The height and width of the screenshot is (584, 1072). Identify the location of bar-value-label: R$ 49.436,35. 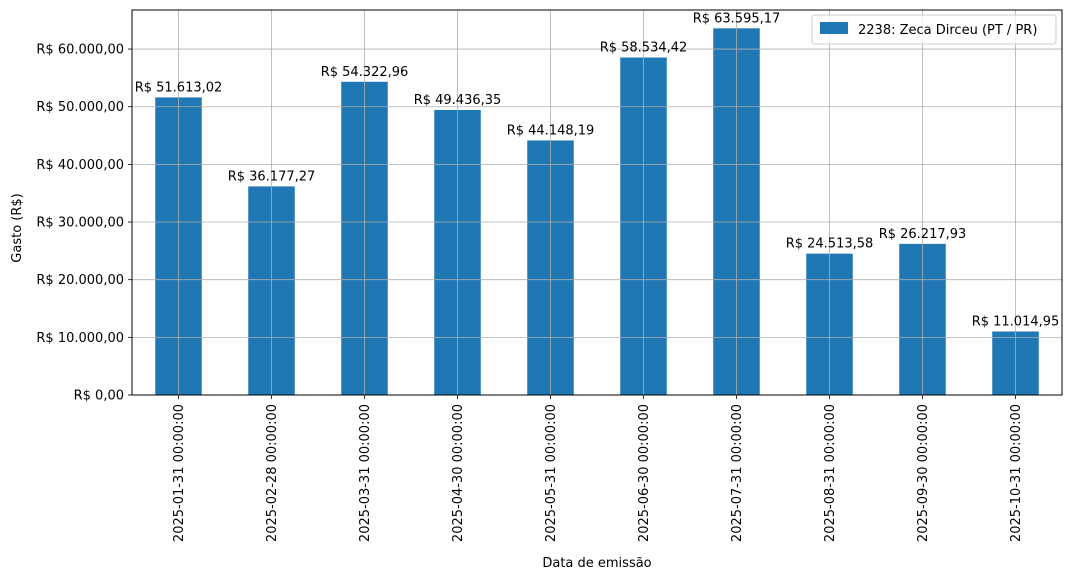
(458, 100).